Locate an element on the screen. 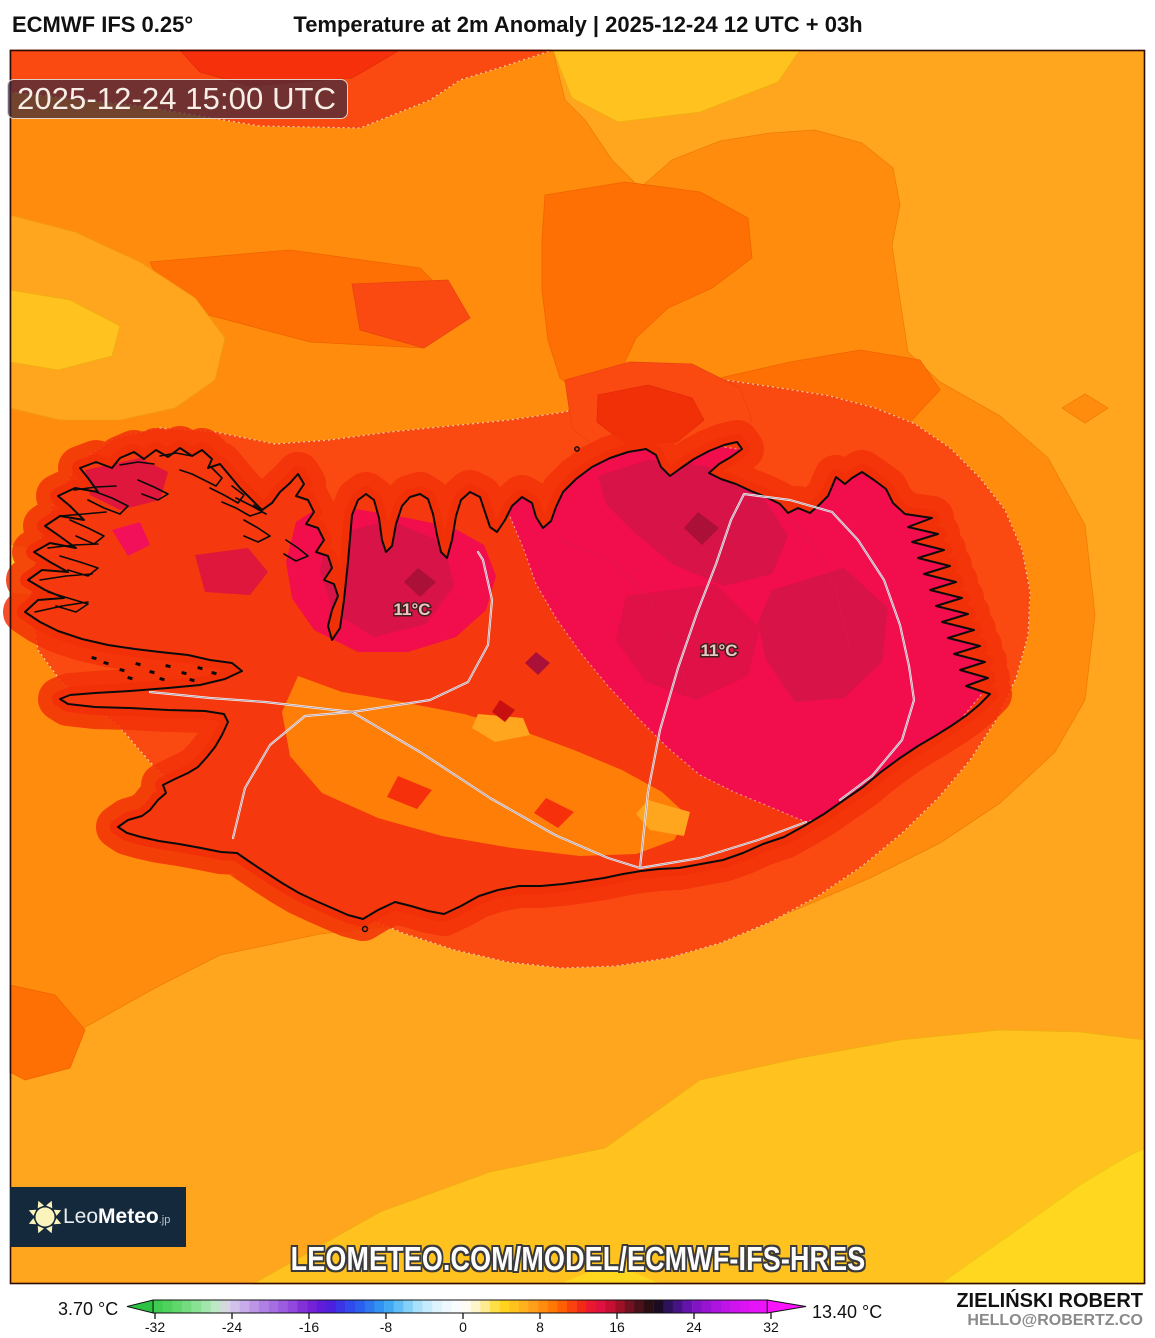 The image size is (1155, 1338). svg-text: 0 is located at coordinates (463, 1327).